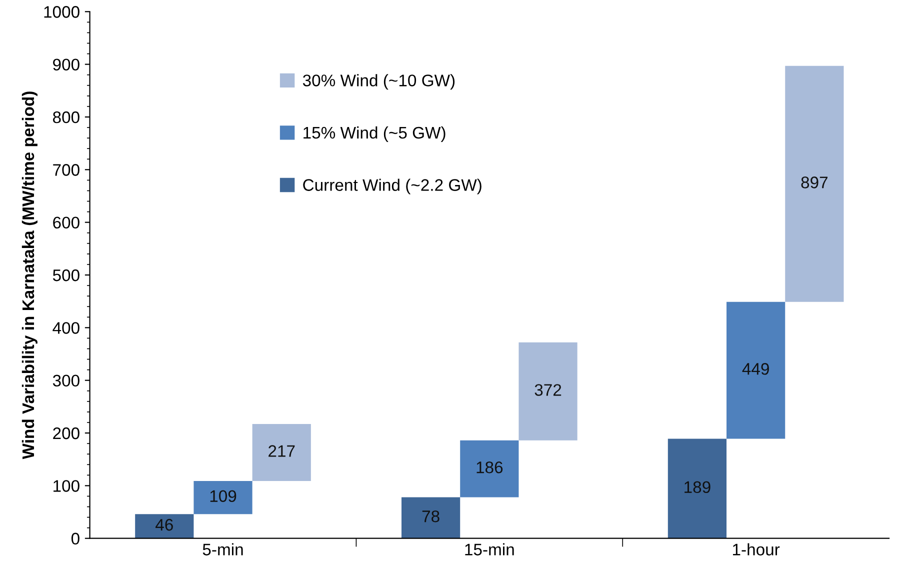  I want to click on x-tick-label: 5-min, so click(222, 549).